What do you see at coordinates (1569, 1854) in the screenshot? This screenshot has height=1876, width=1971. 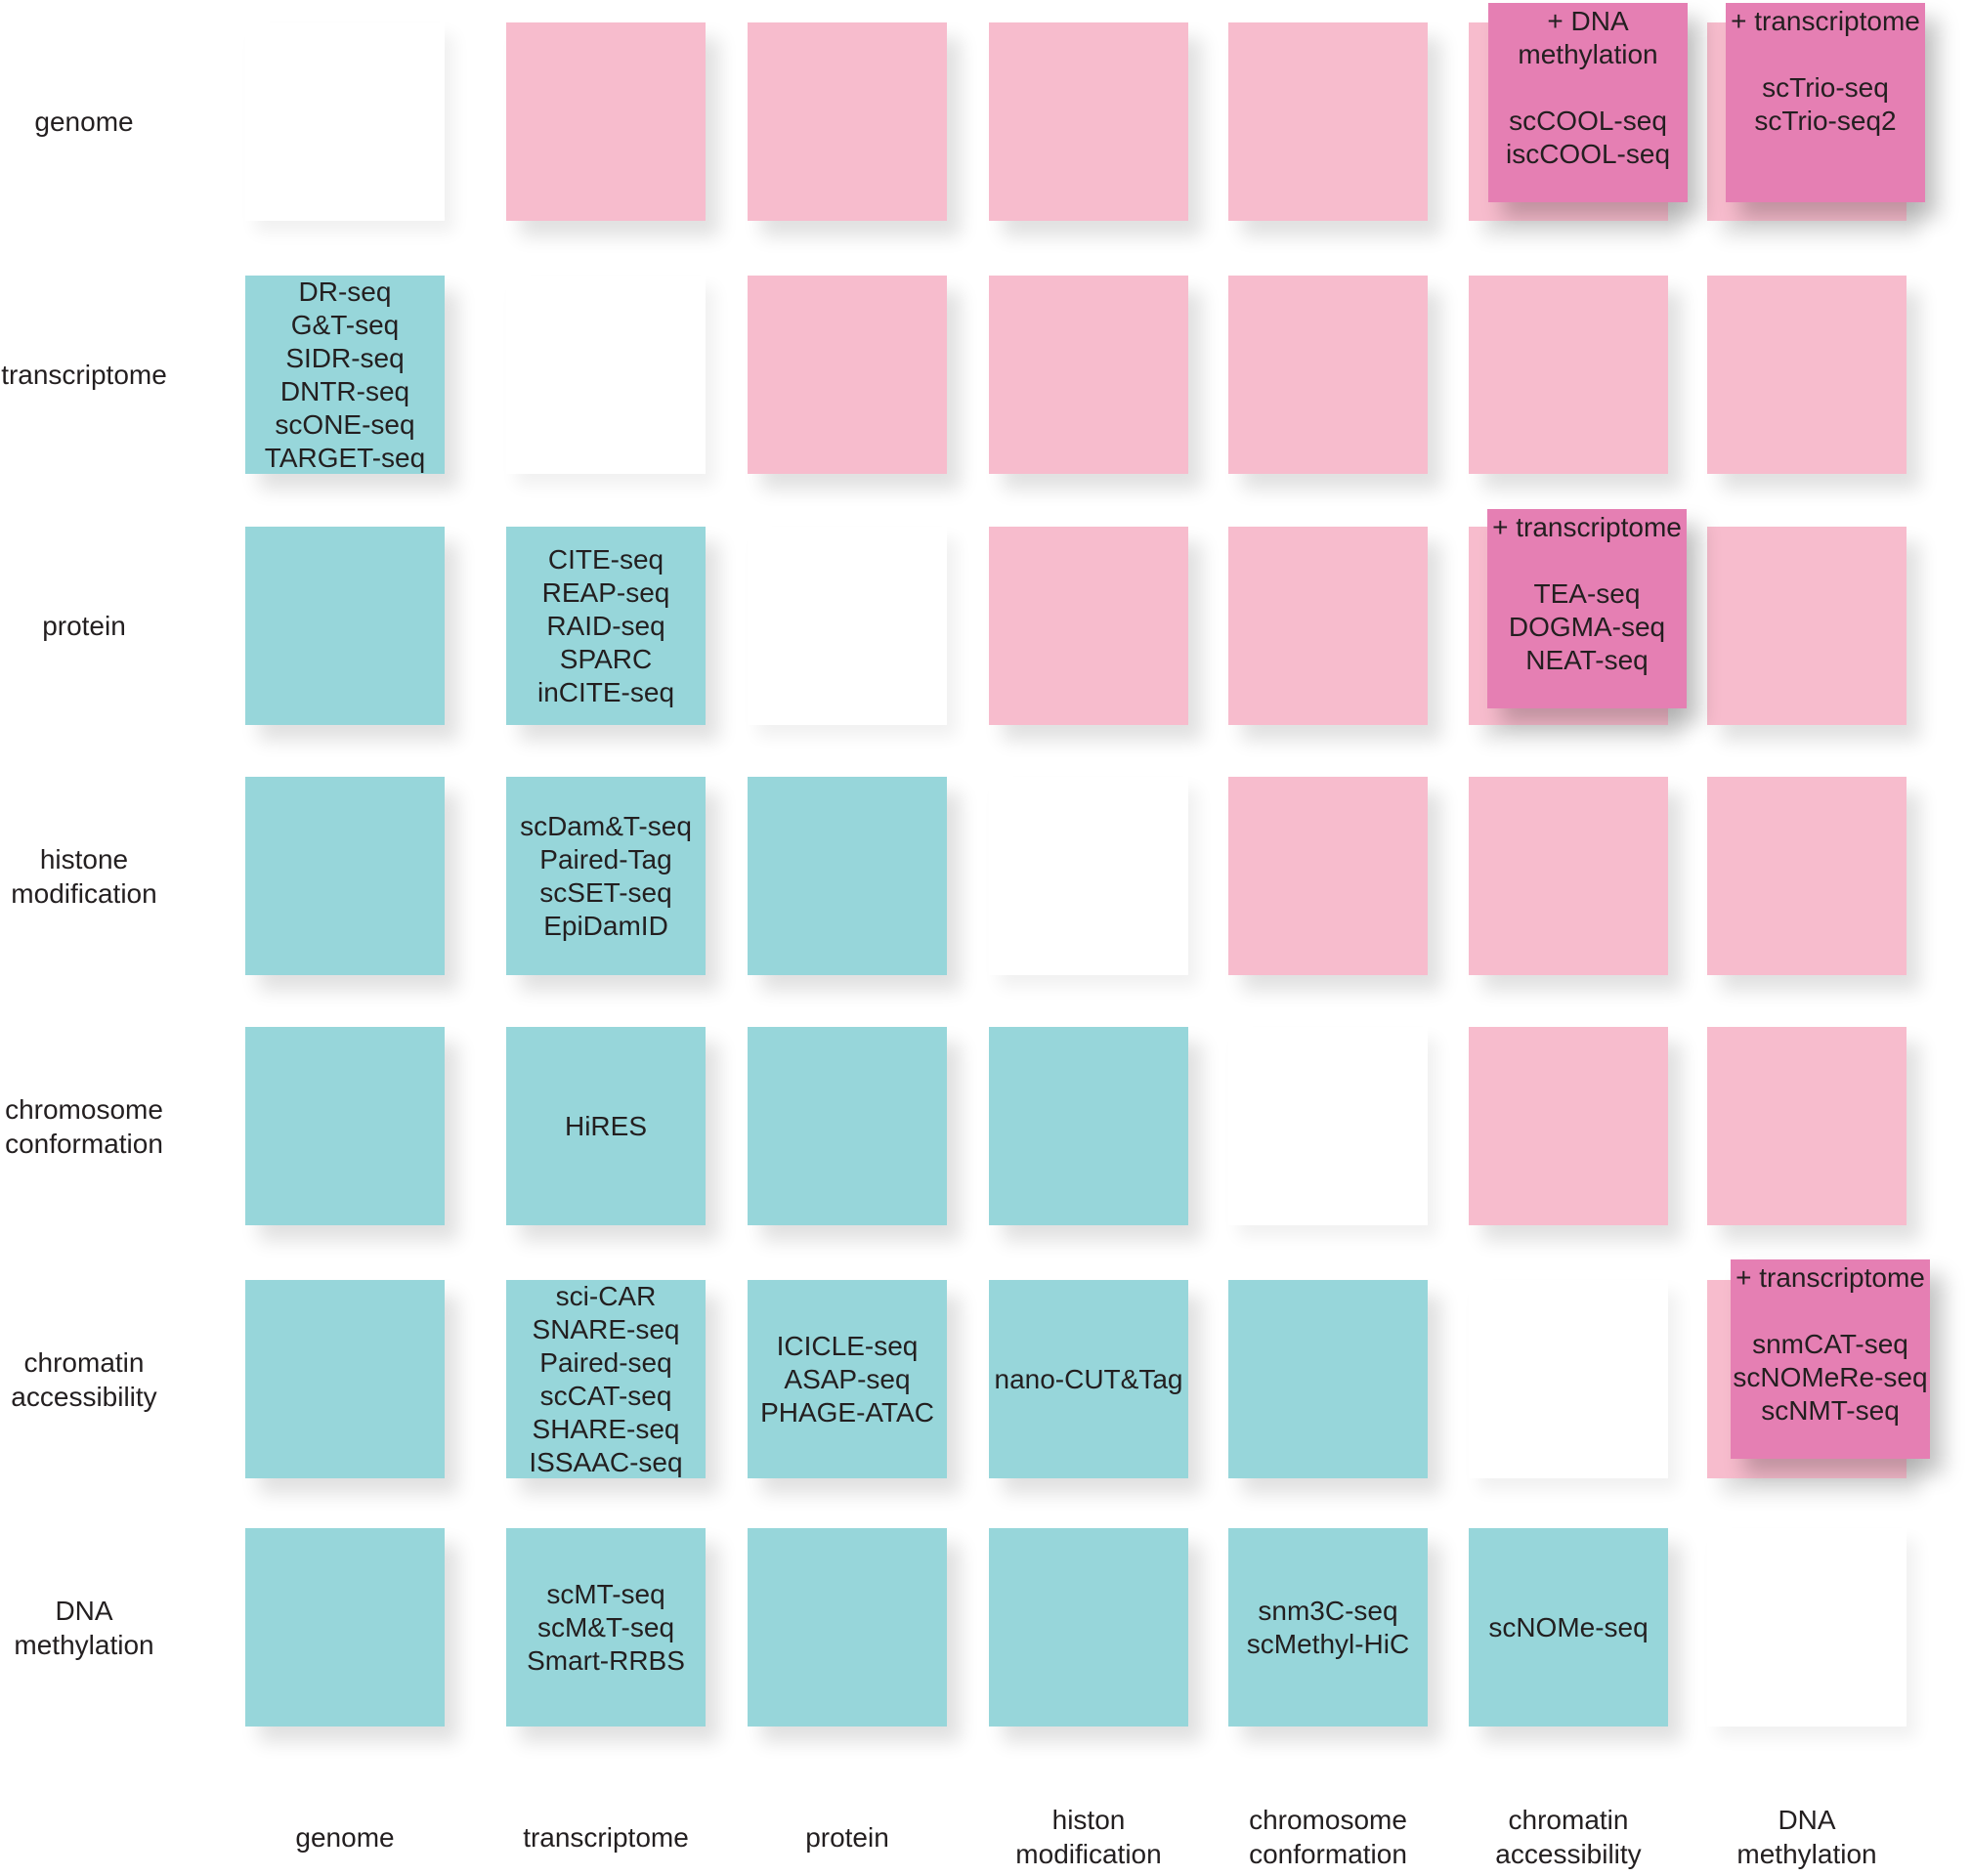 I see `text-line: accessibility` at bounding box center [1569, 1854].